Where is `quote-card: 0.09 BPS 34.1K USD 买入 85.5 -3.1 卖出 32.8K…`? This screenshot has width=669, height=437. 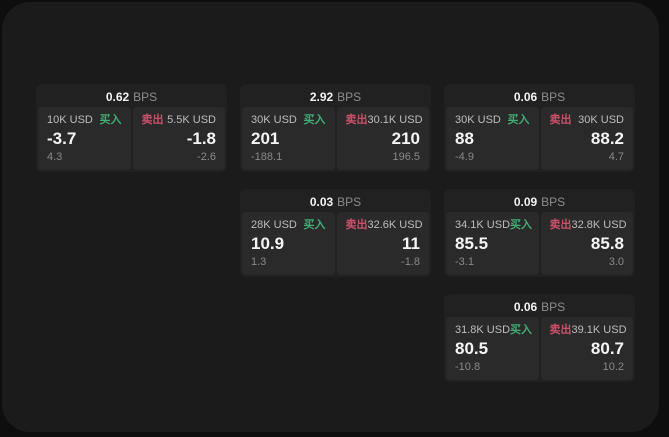 quote-card: 0.09 BPS 34.1K USD 买入 85.5 -3.1 卖出 32.8K… is located at coordinates (539, 233).